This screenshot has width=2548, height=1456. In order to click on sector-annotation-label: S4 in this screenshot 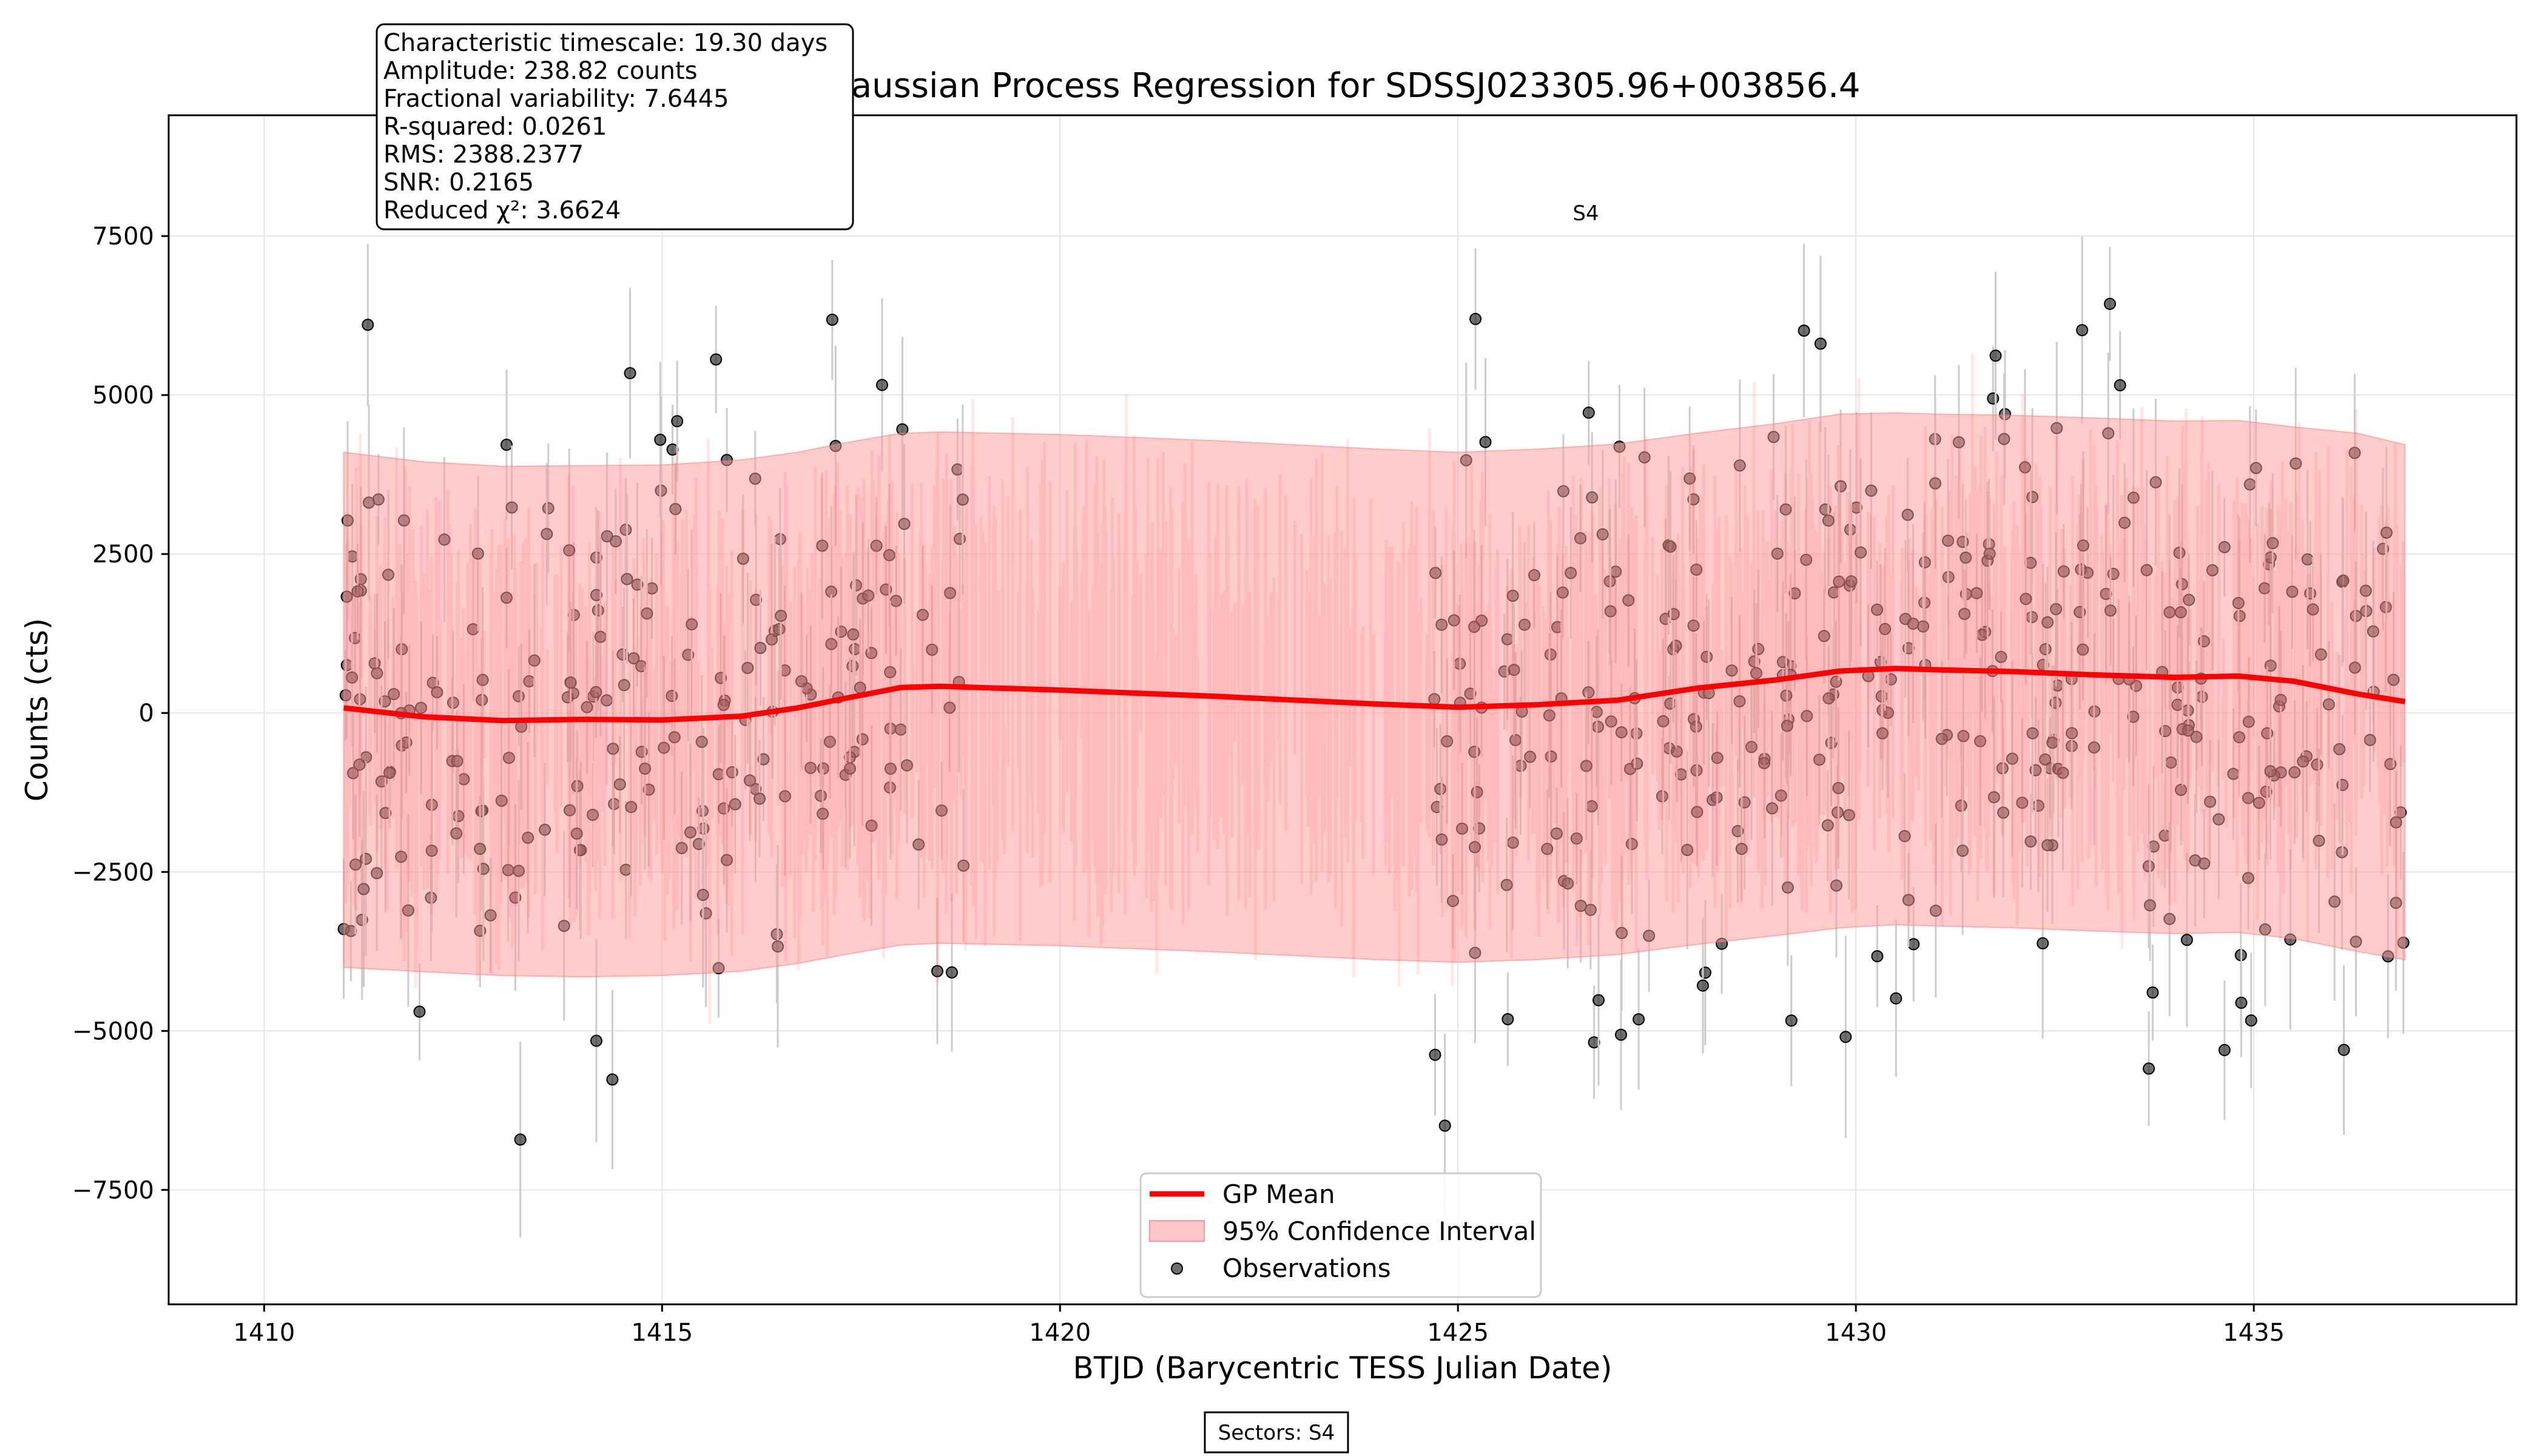, I will do `click(1585, 213)`.